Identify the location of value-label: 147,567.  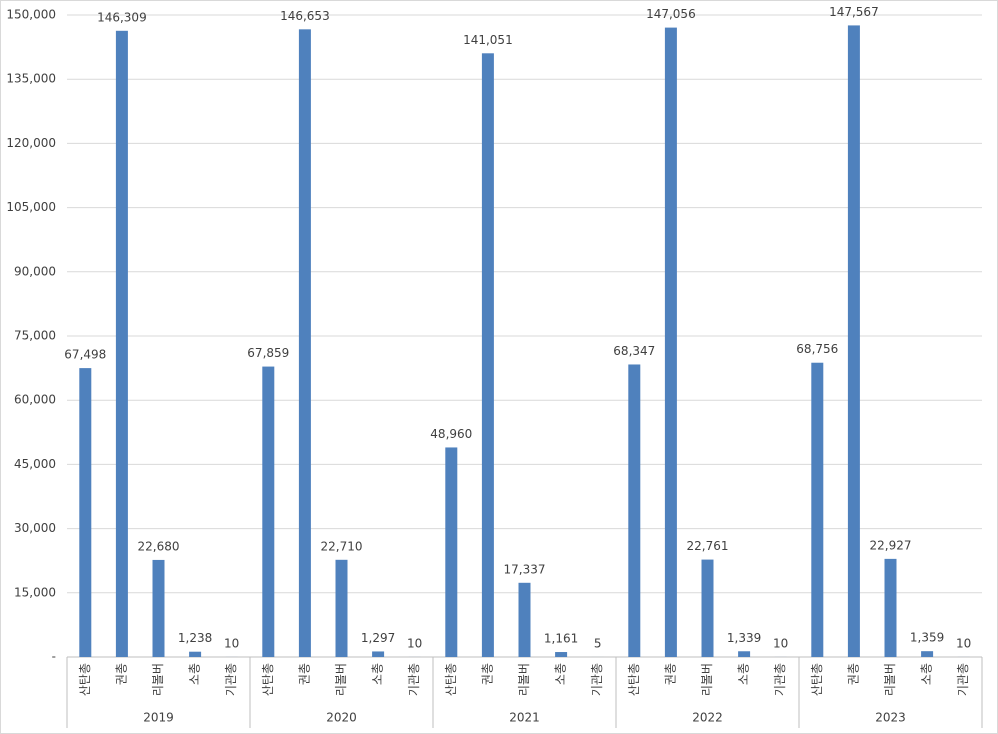
(854, 12).